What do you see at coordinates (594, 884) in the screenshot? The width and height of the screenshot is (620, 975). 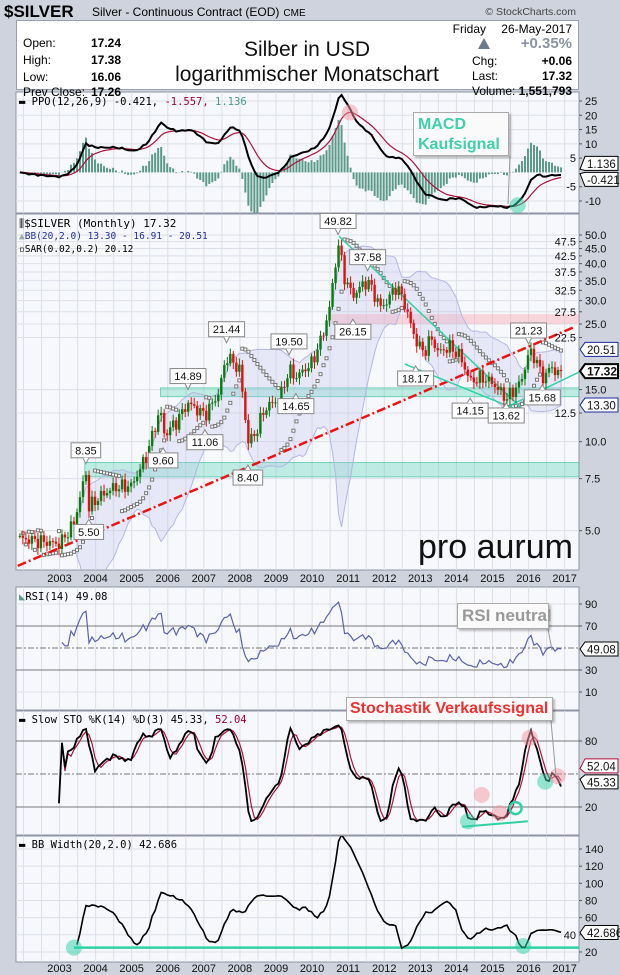 I see `y-tick-label: 100` at bounding box center [594, 884].